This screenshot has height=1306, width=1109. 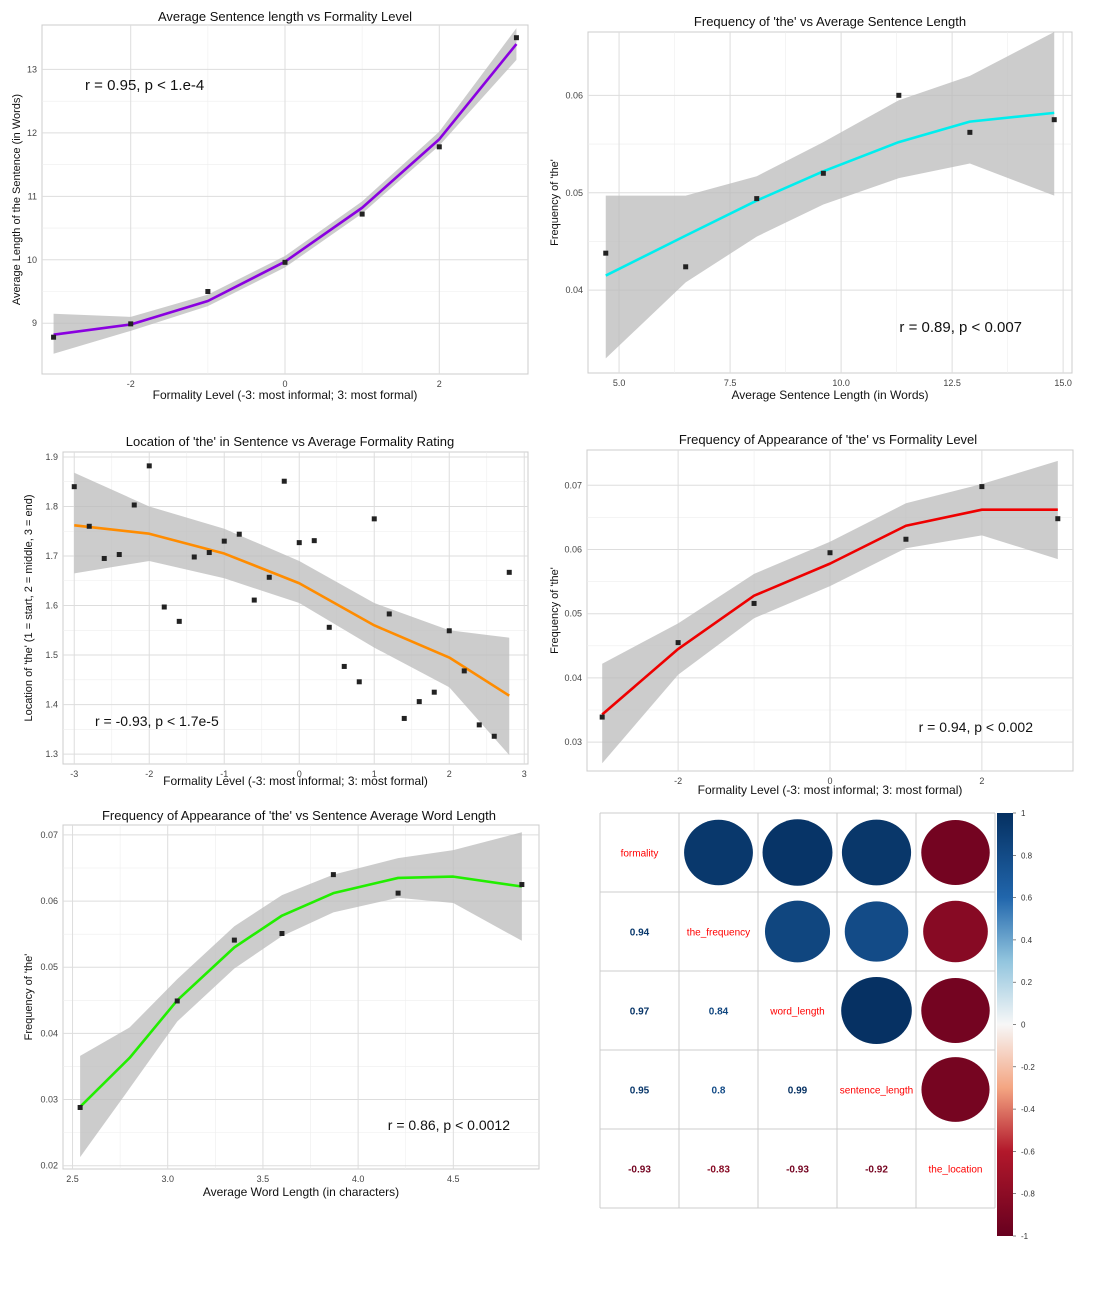 I want to click on y-tick-label: 1.8, so click(x=51, y=506).